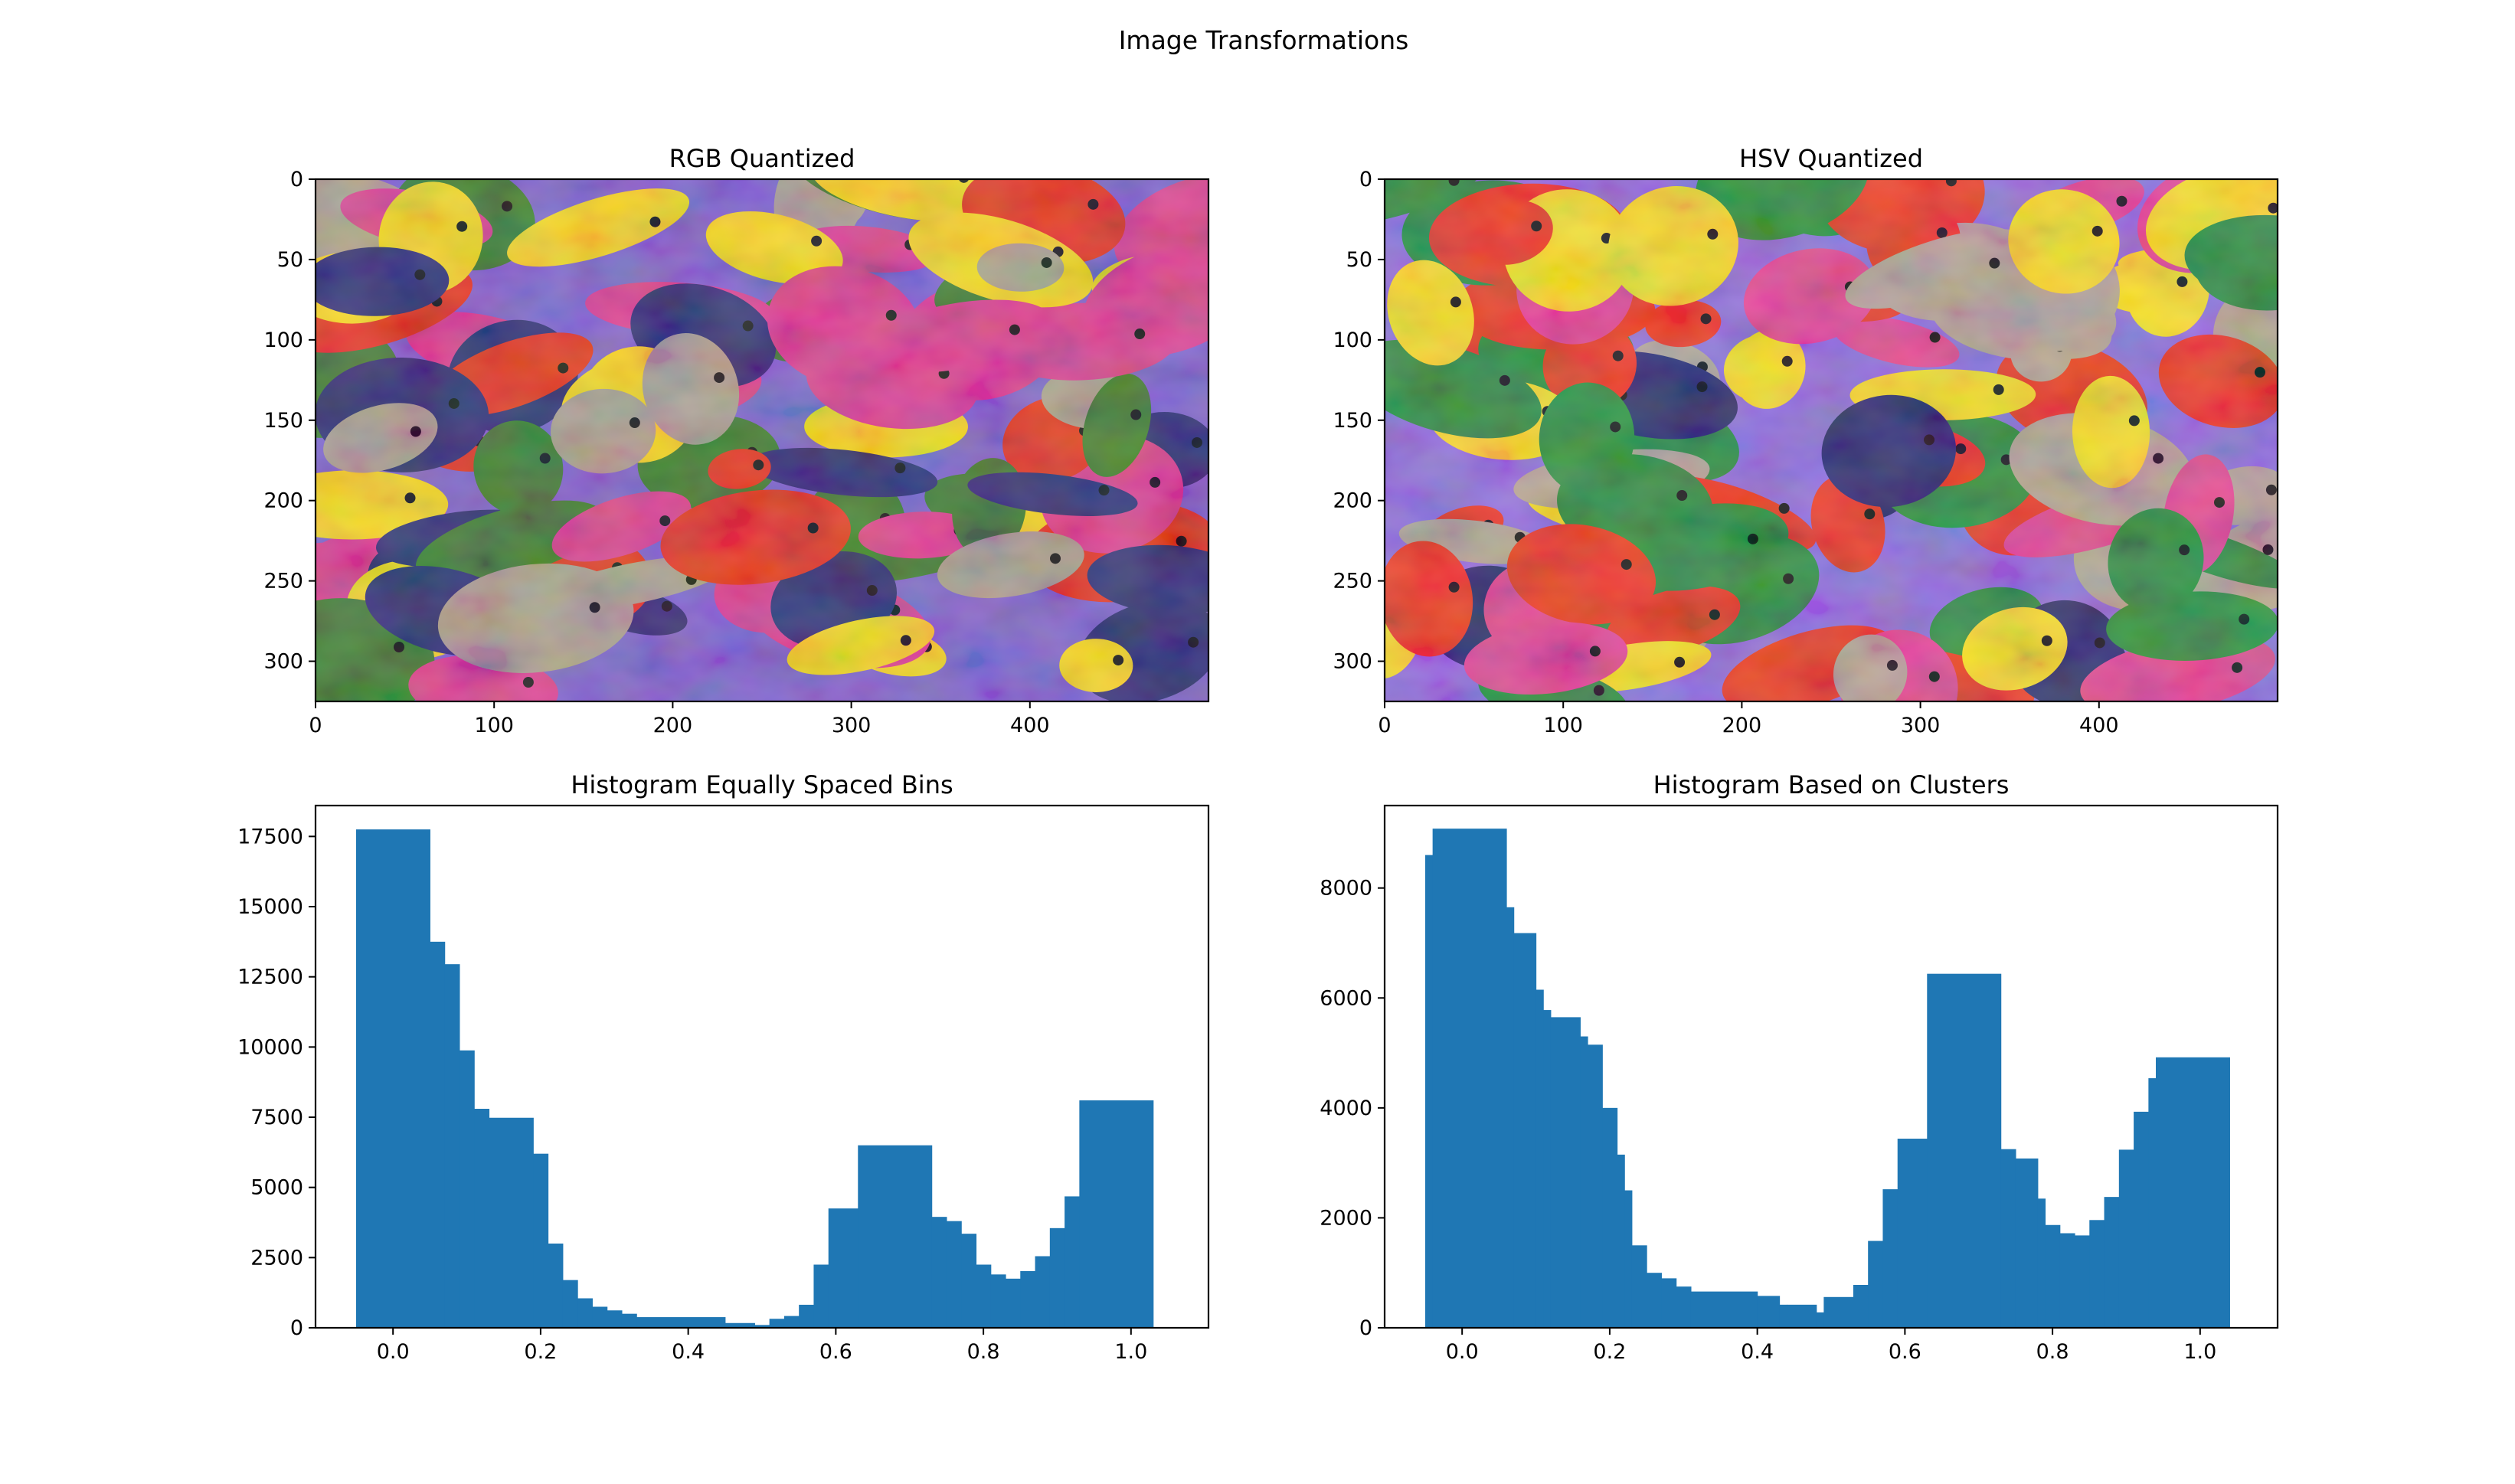 This screenshot has width=2515, height=1484. What do you see at coordinates (1264, 40) in the screenshot?
I see `figure-suptitle: Image Transformations` at bounding box center [1264, 40].